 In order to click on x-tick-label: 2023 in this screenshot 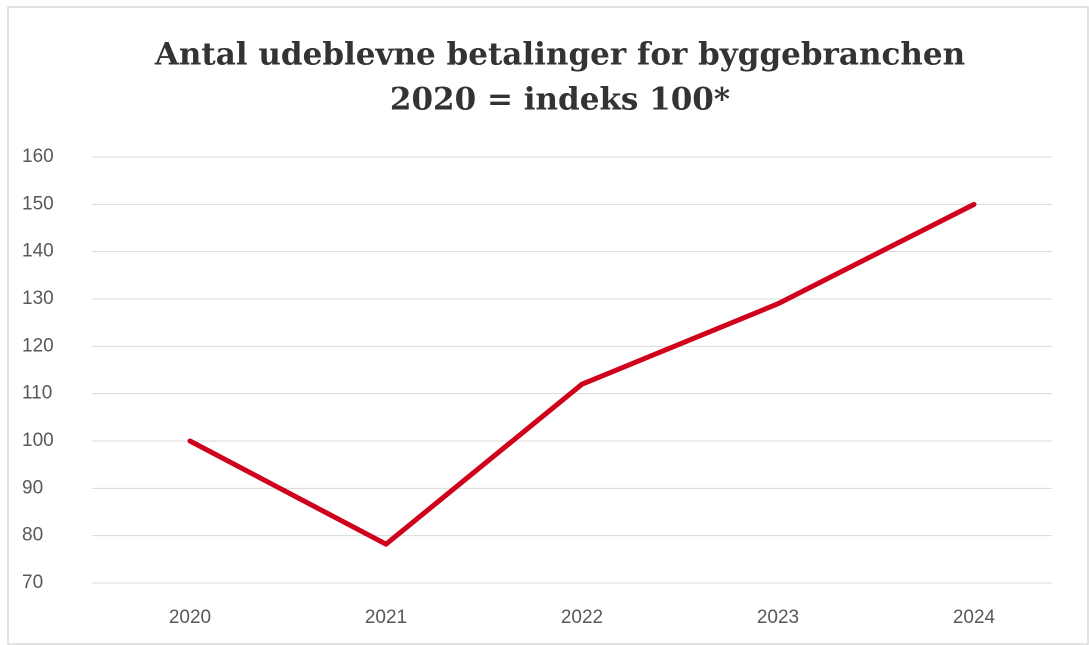, I will do `click(778, 617)`.